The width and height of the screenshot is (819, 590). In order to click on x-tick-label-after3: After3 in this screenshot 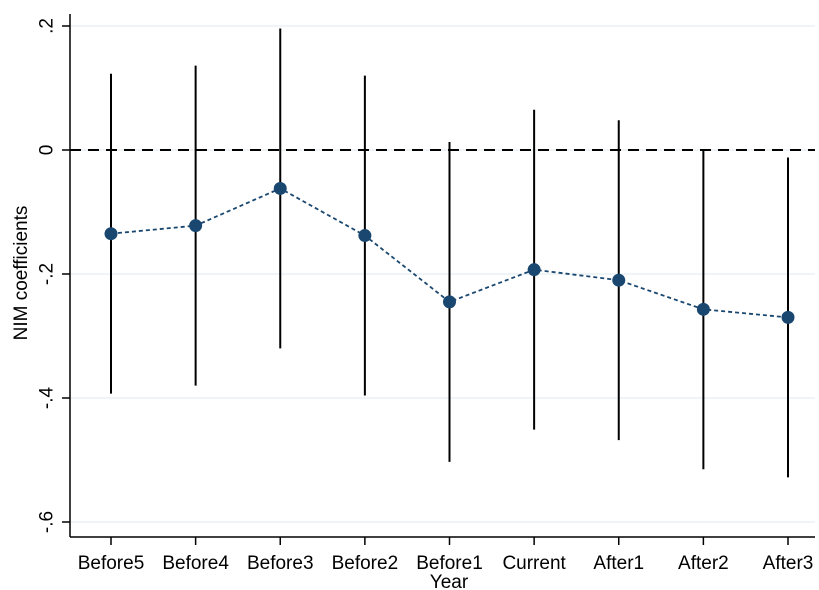, I will do `click(788, 563)`.